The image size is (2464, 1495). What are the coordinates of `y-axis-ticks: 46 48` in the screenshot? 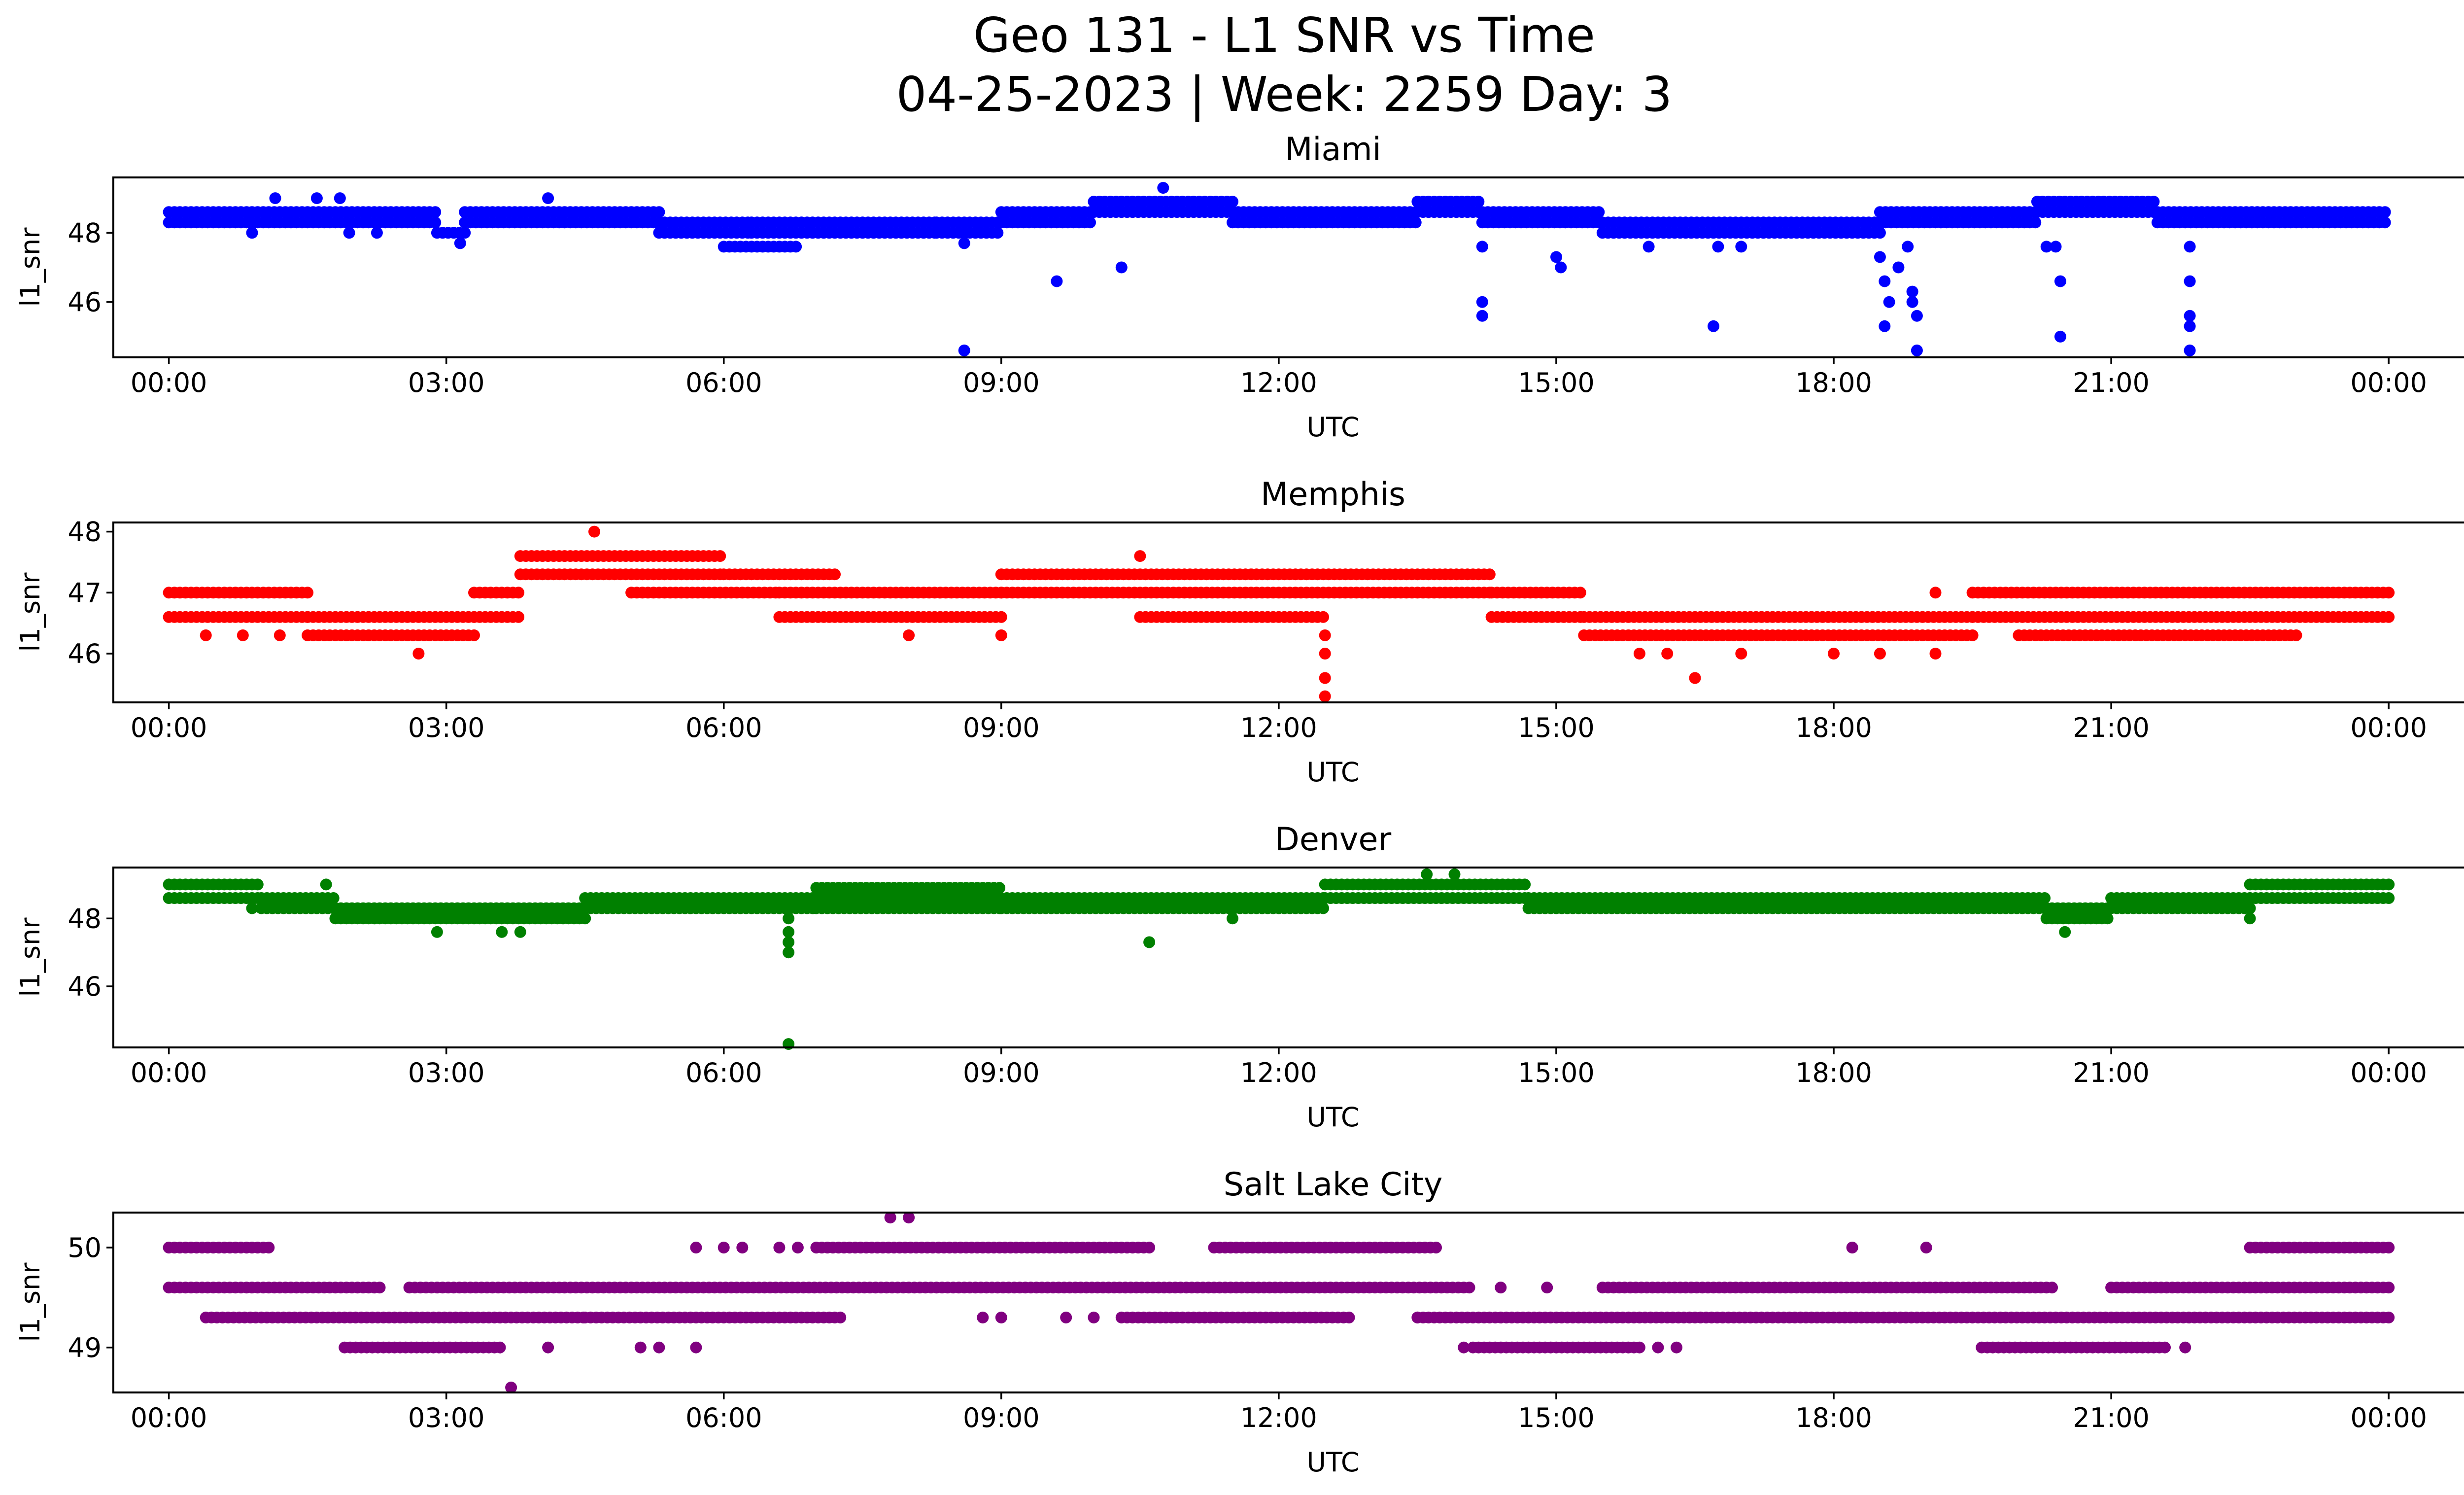 It's located at (90, 267).